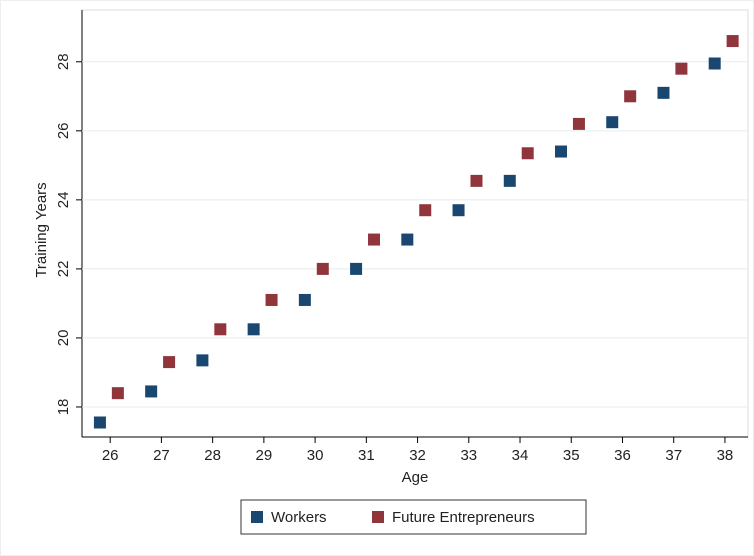  Describe the element at coordinates (63, 338) in the screenshot. I see `y-tick-label: 20` at that location.